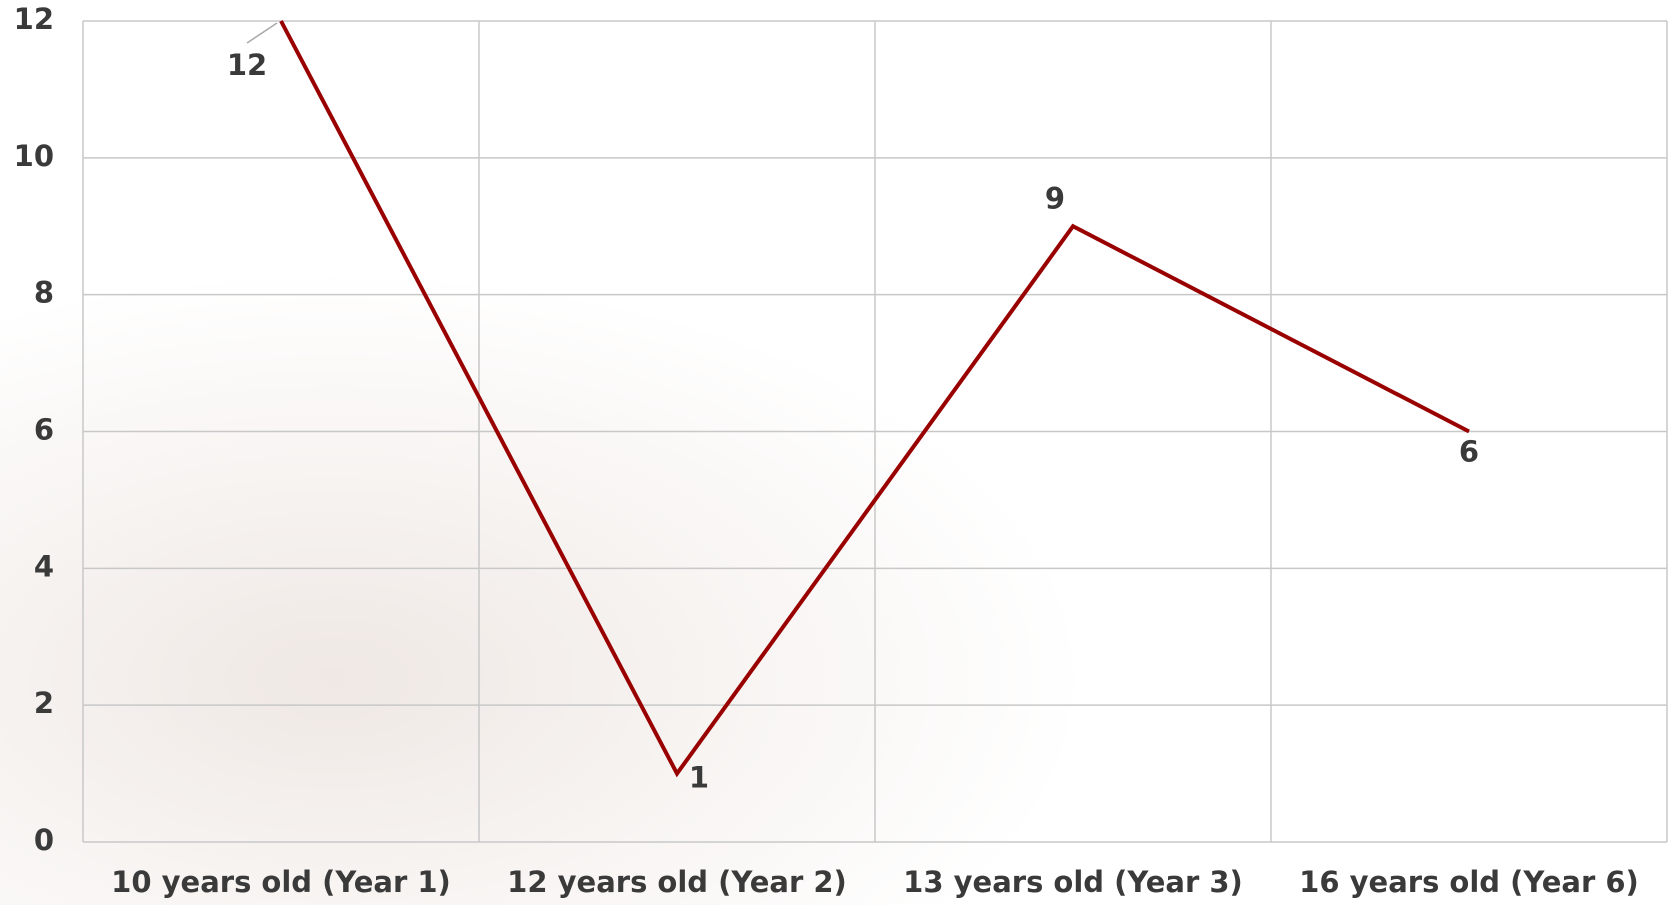  Describe the element at coordinates (247, 65) in the screenshot. I see `data-label: 12` at that location.